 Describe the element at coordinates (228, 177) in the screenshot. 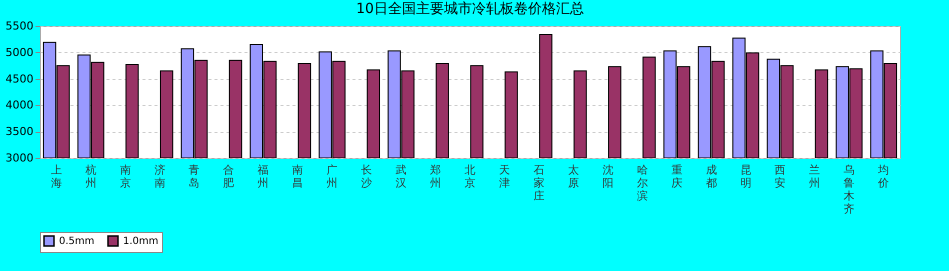

I see `x-tick-label: 合肥` at that location.